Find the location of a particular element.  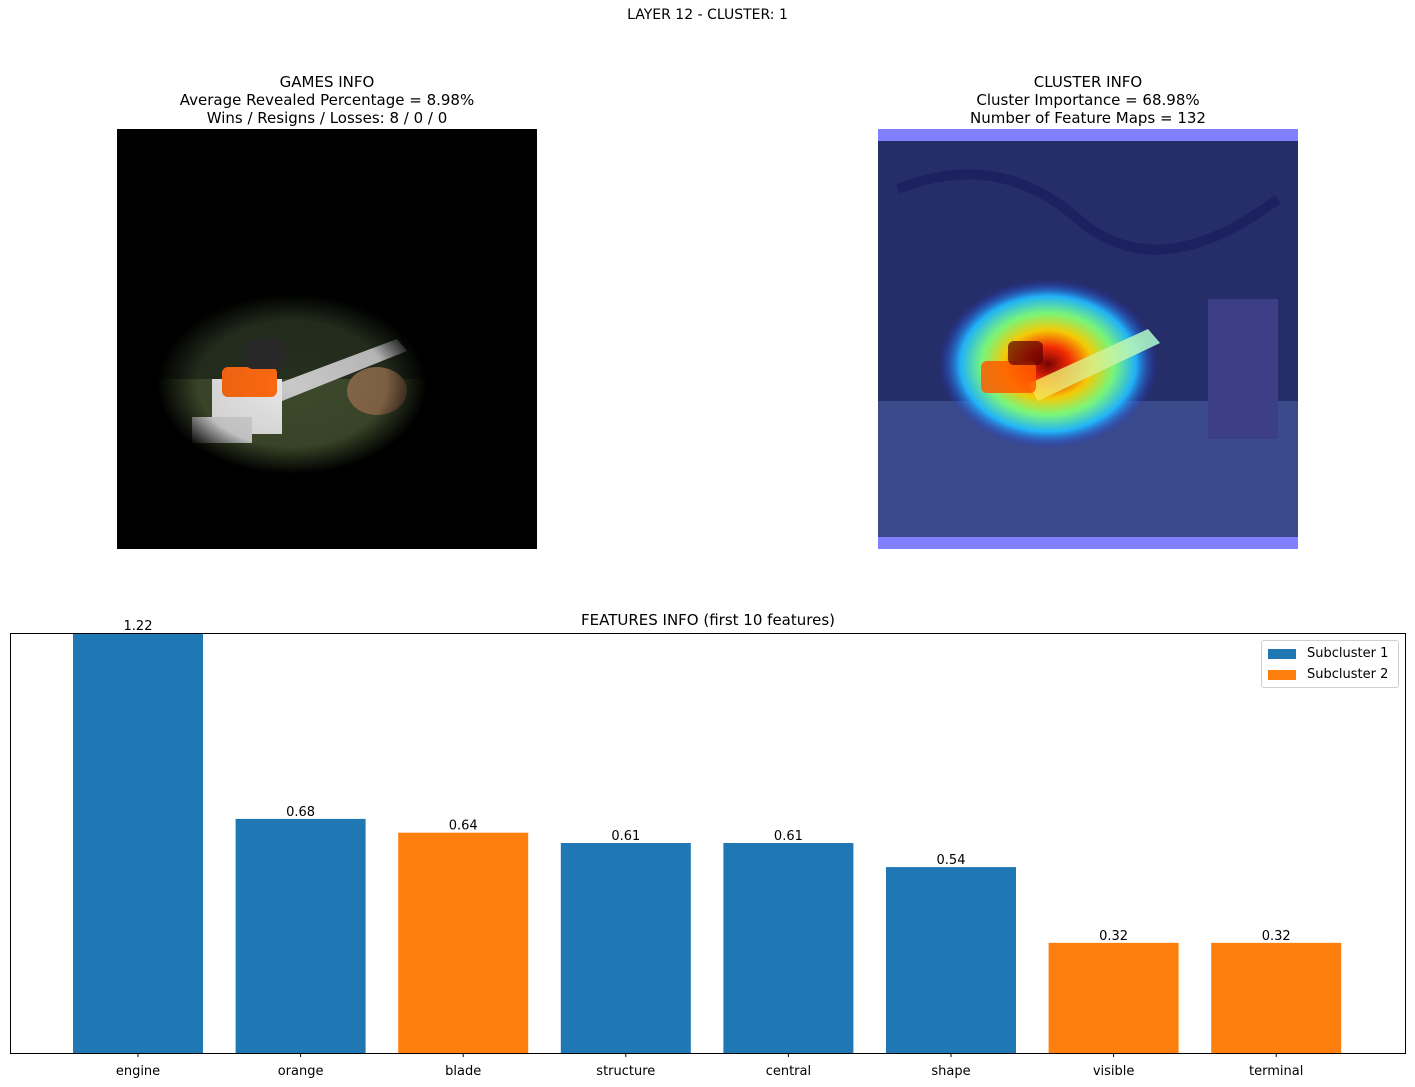

wins-resigns-losses: Wins / Resigns / Losses: 8 / 0 / 0 is located at coordinates (327, 118).